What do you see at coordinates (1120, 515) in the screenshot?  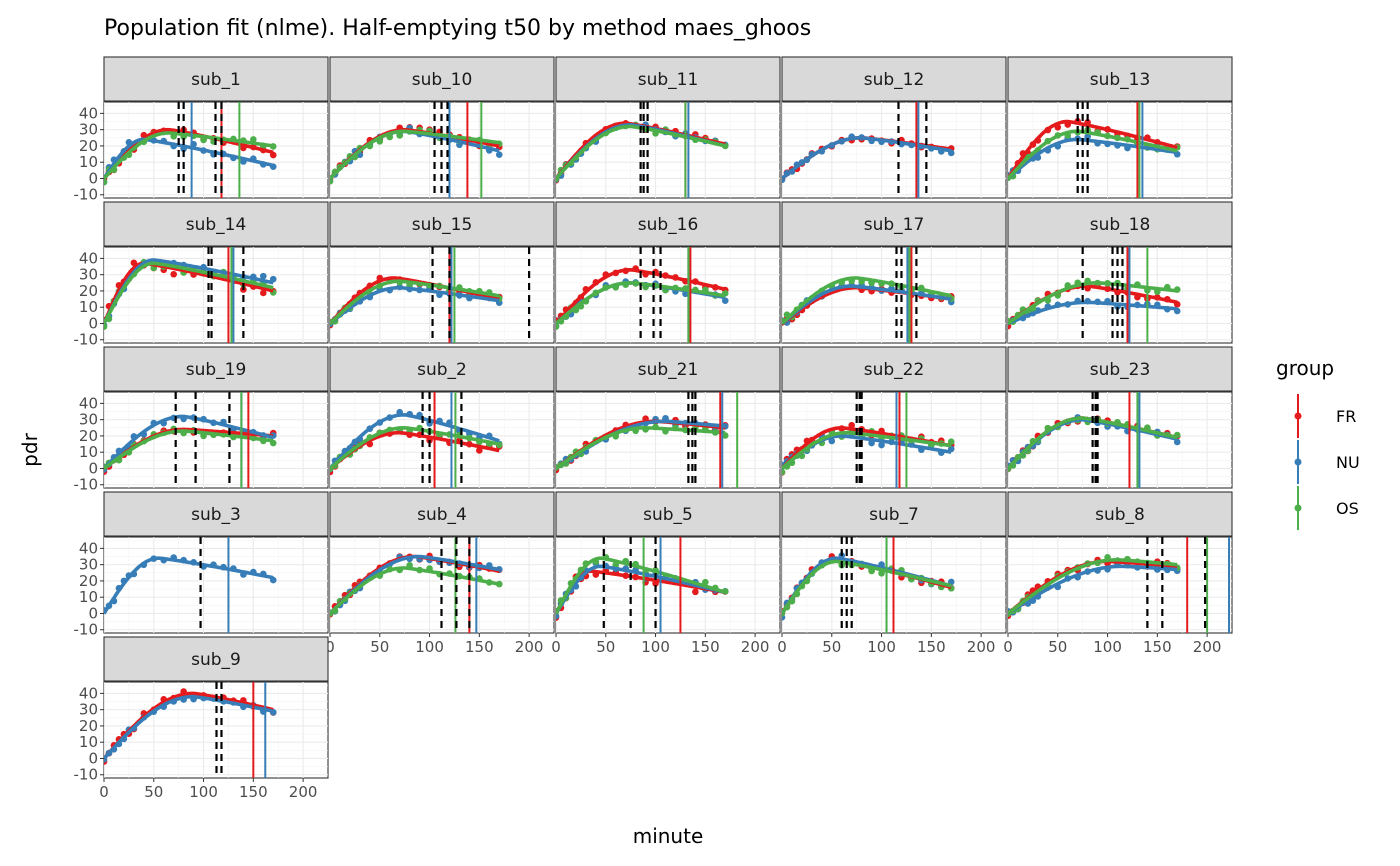 I see `strip-label: sub_8` at bounding box center [1120, 515].